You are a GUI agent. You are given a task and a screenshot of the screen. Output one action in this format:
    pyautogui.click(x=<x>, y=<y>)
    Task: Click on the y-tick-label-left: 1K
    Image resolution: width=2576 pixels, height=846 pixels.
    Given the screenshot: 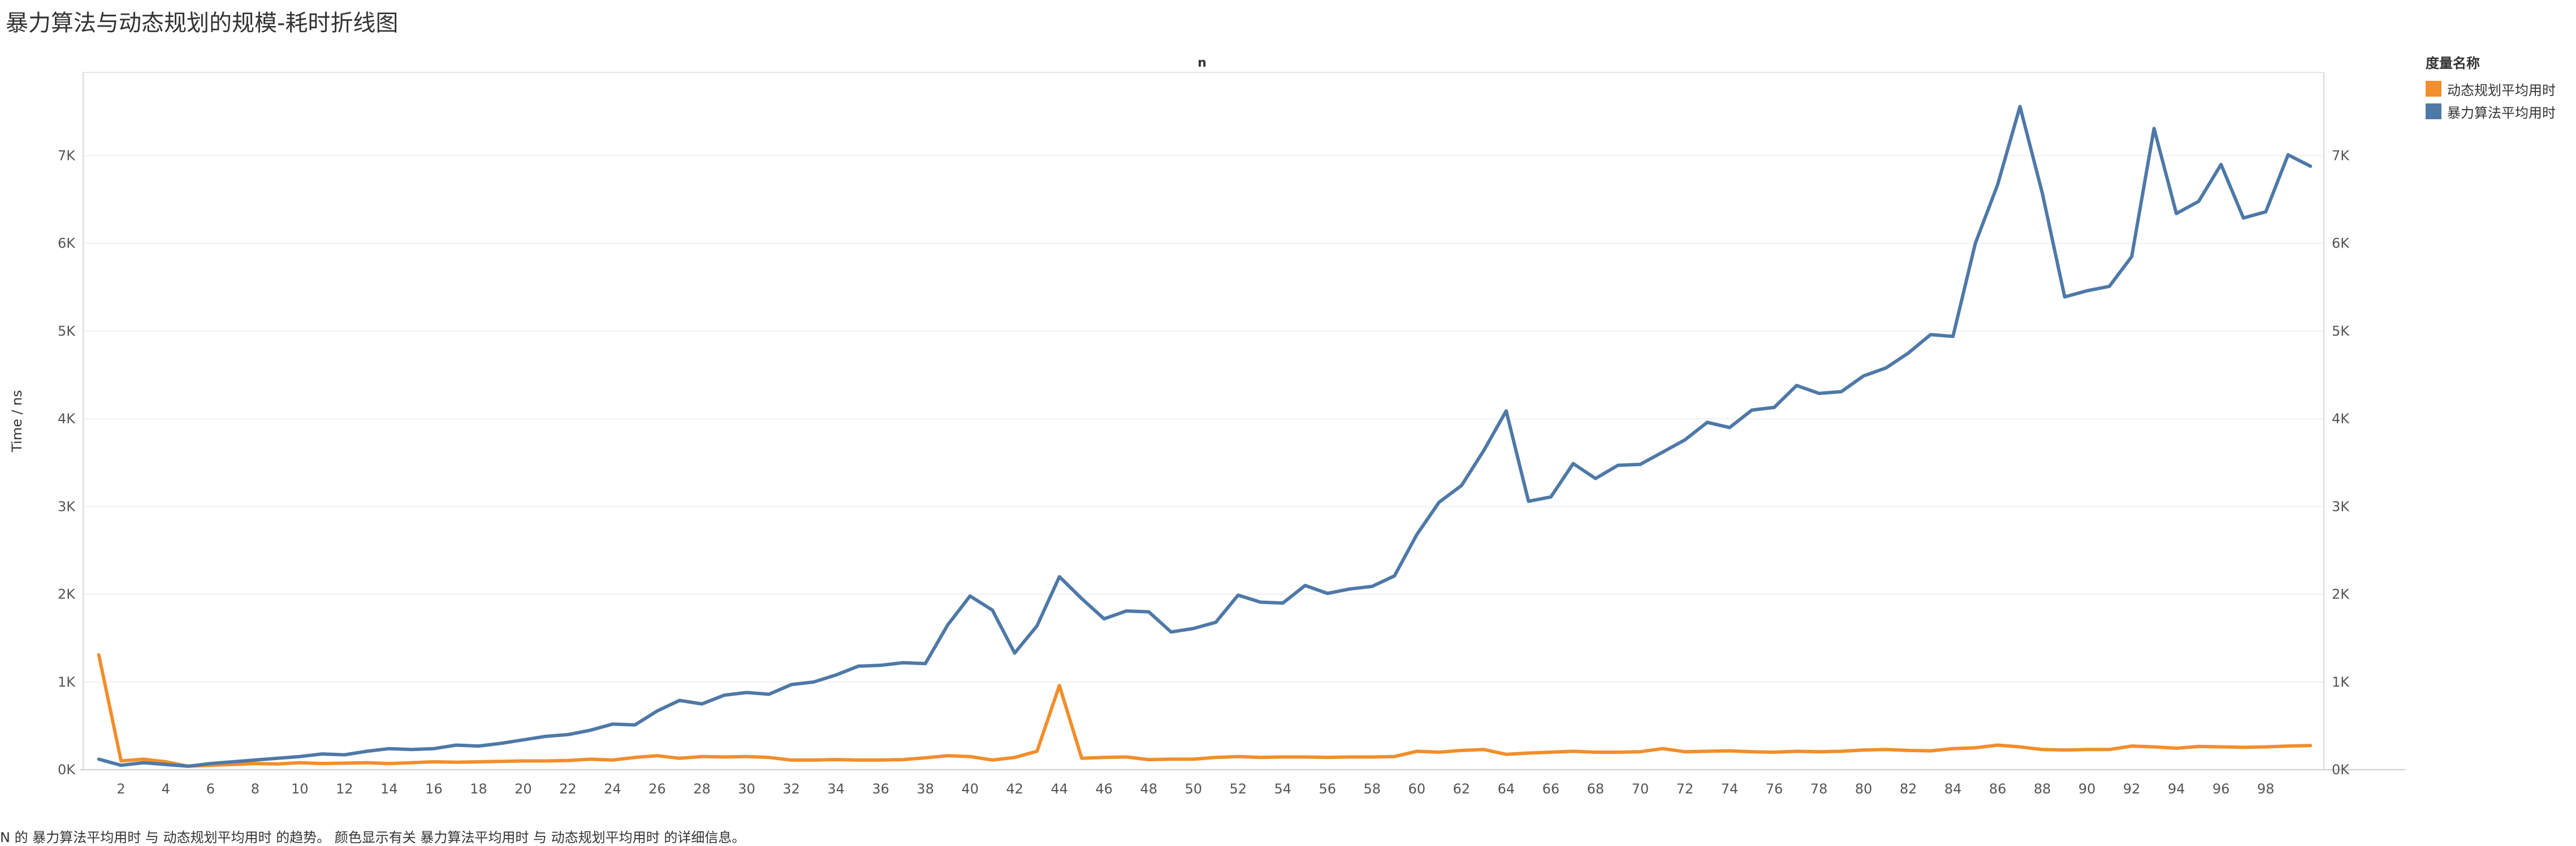 What is the action you would take?
    pyautogui.click(x=67, y=682)
    